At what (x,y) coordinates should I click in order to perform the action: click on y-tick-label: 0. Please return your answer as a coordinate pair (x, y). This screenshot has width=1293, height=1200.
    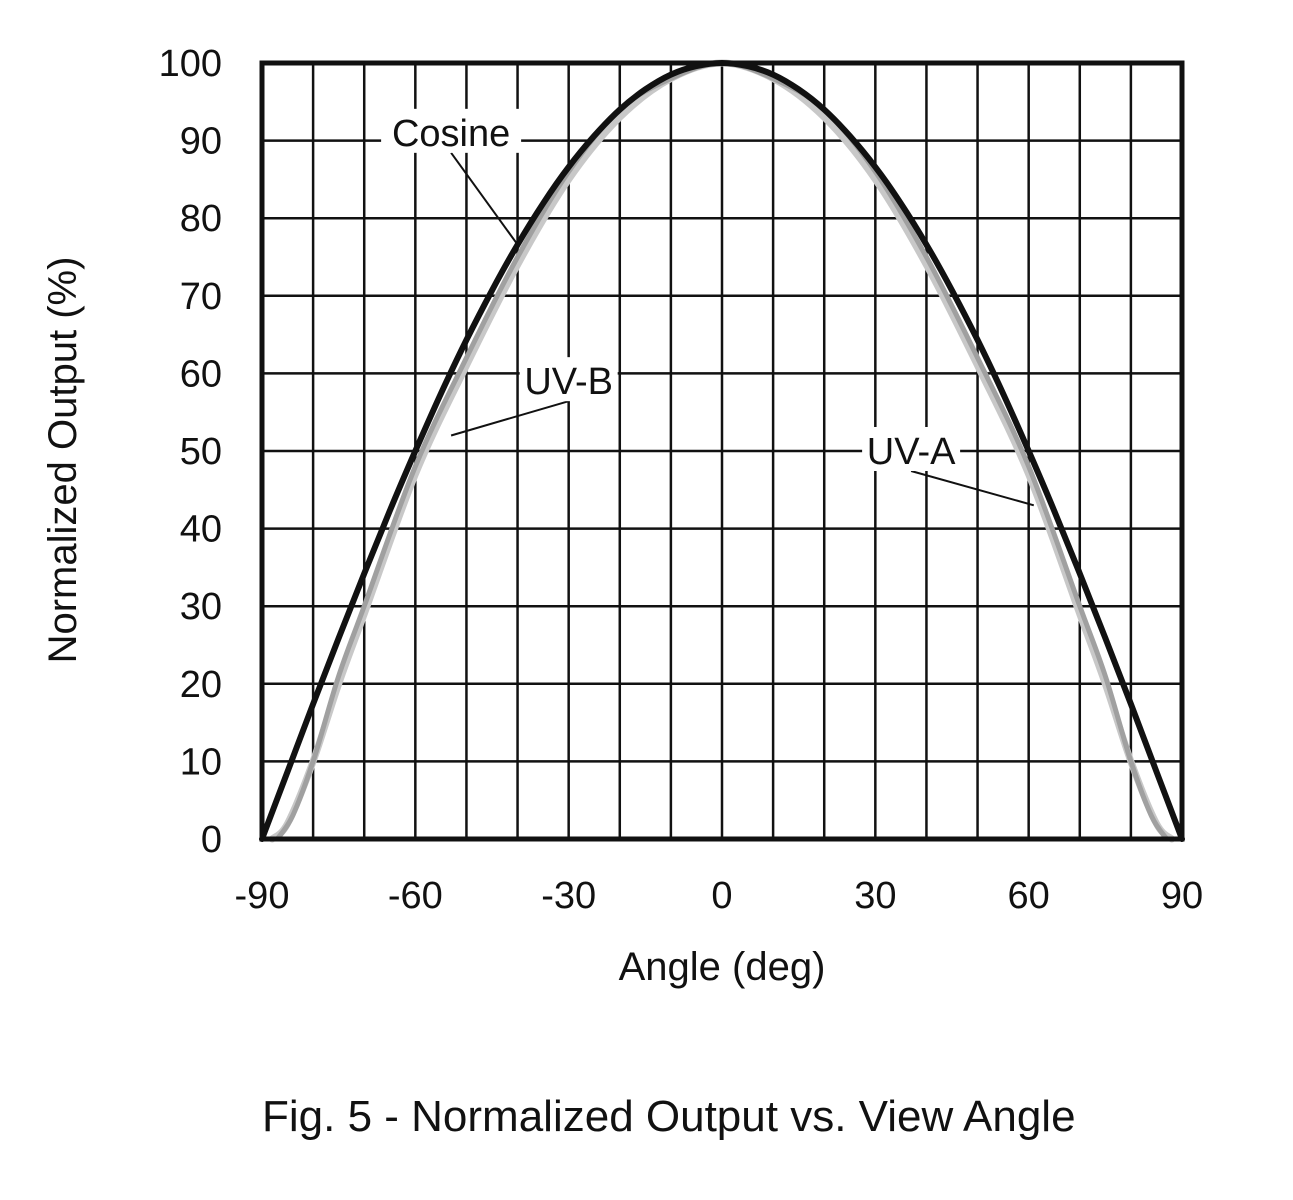
    Looking at the image, I should click on (211, 840).